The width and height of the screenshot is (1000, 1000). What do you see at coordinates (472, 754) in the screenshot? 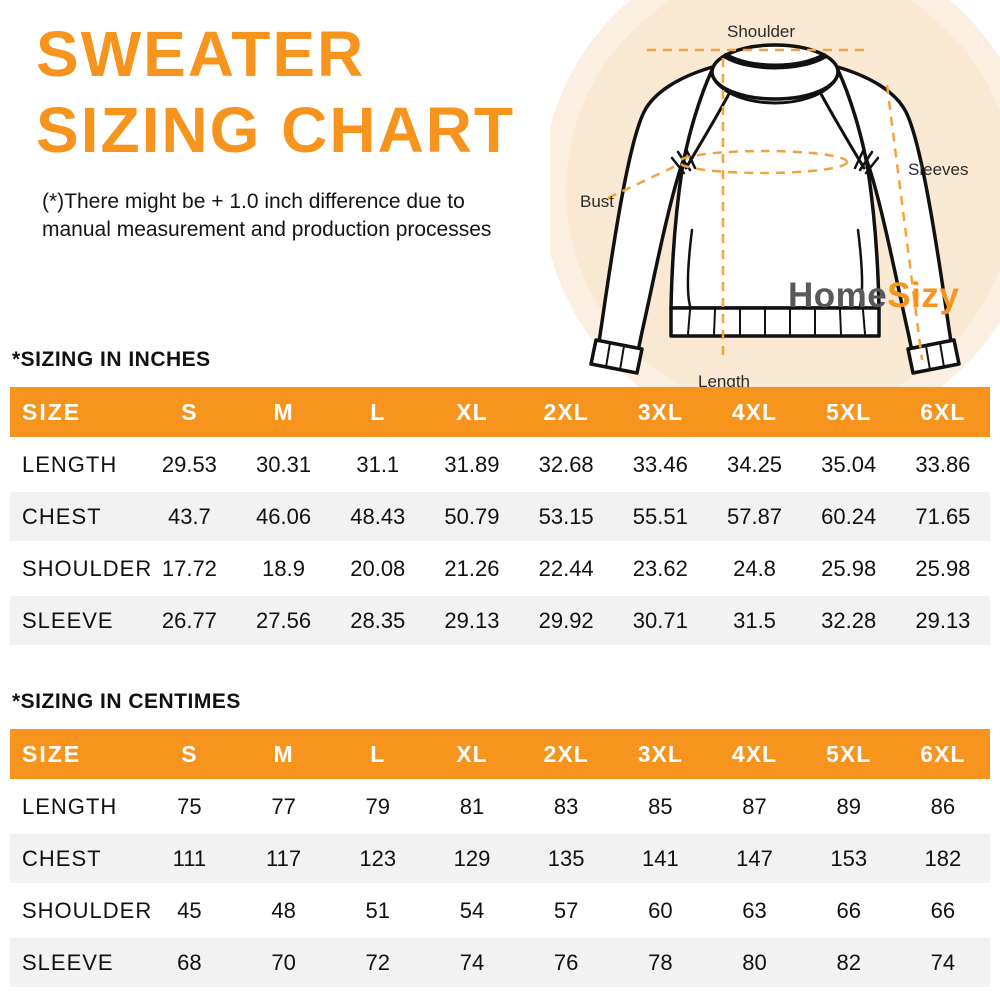
I see `column-header: XL` at bounding box center [472, 754].